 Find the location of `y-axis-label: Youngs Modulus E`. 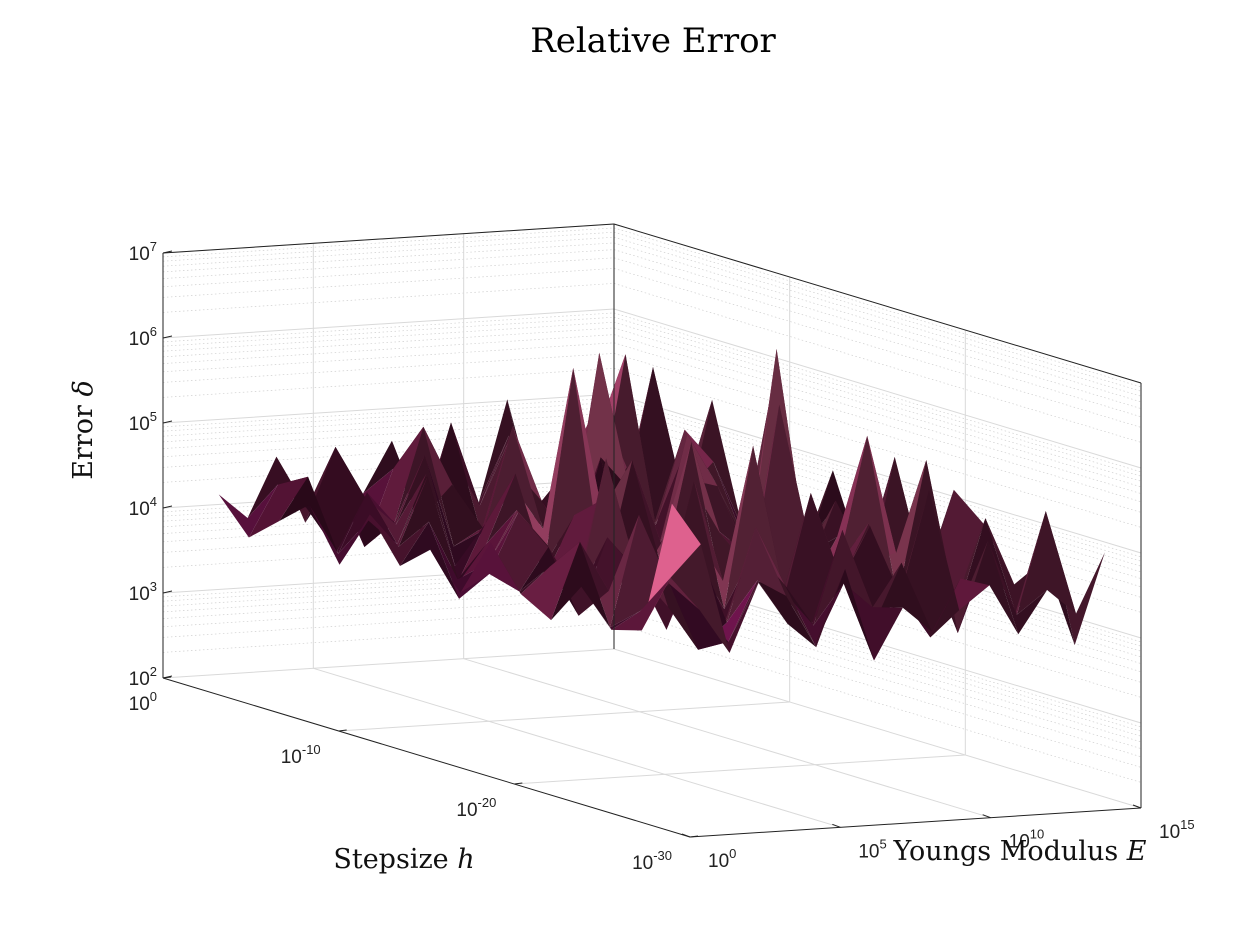

y-axis-label: Youngs Modulus E is located at coordinates (1020, 851).